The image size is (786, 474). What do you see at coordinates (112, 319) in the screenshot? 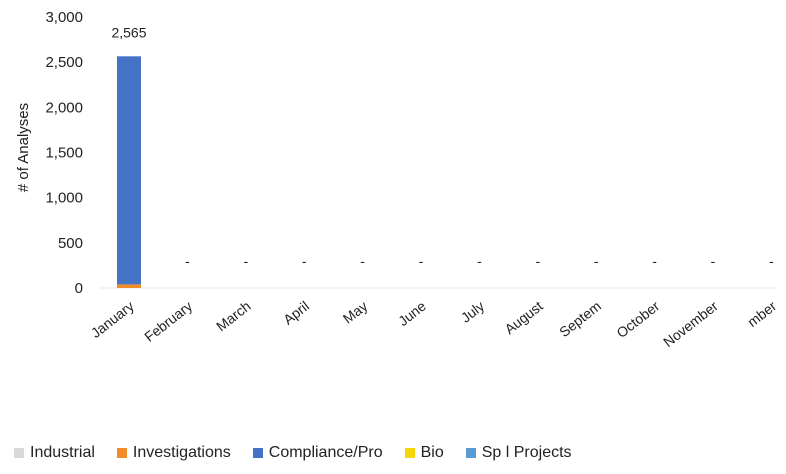
I see `x-tick-label: January` at bounding box center [112, 319].